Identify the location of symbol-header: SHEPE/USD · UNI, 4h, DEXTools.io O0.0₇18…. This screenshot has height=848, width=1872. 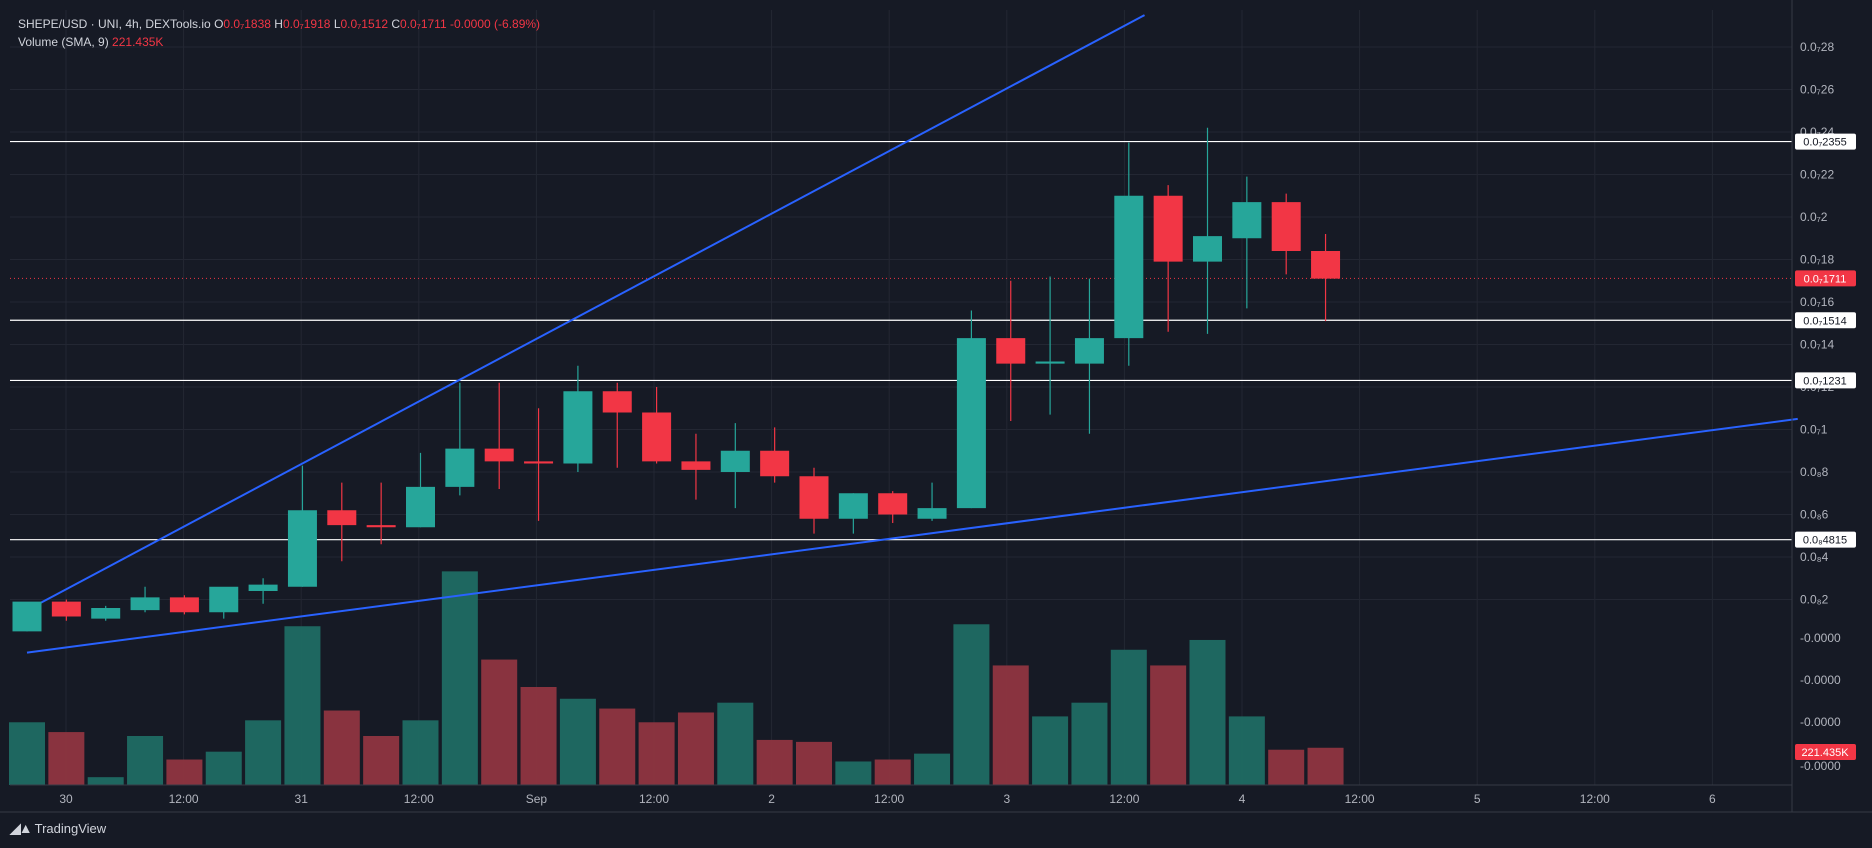
(279, 24).